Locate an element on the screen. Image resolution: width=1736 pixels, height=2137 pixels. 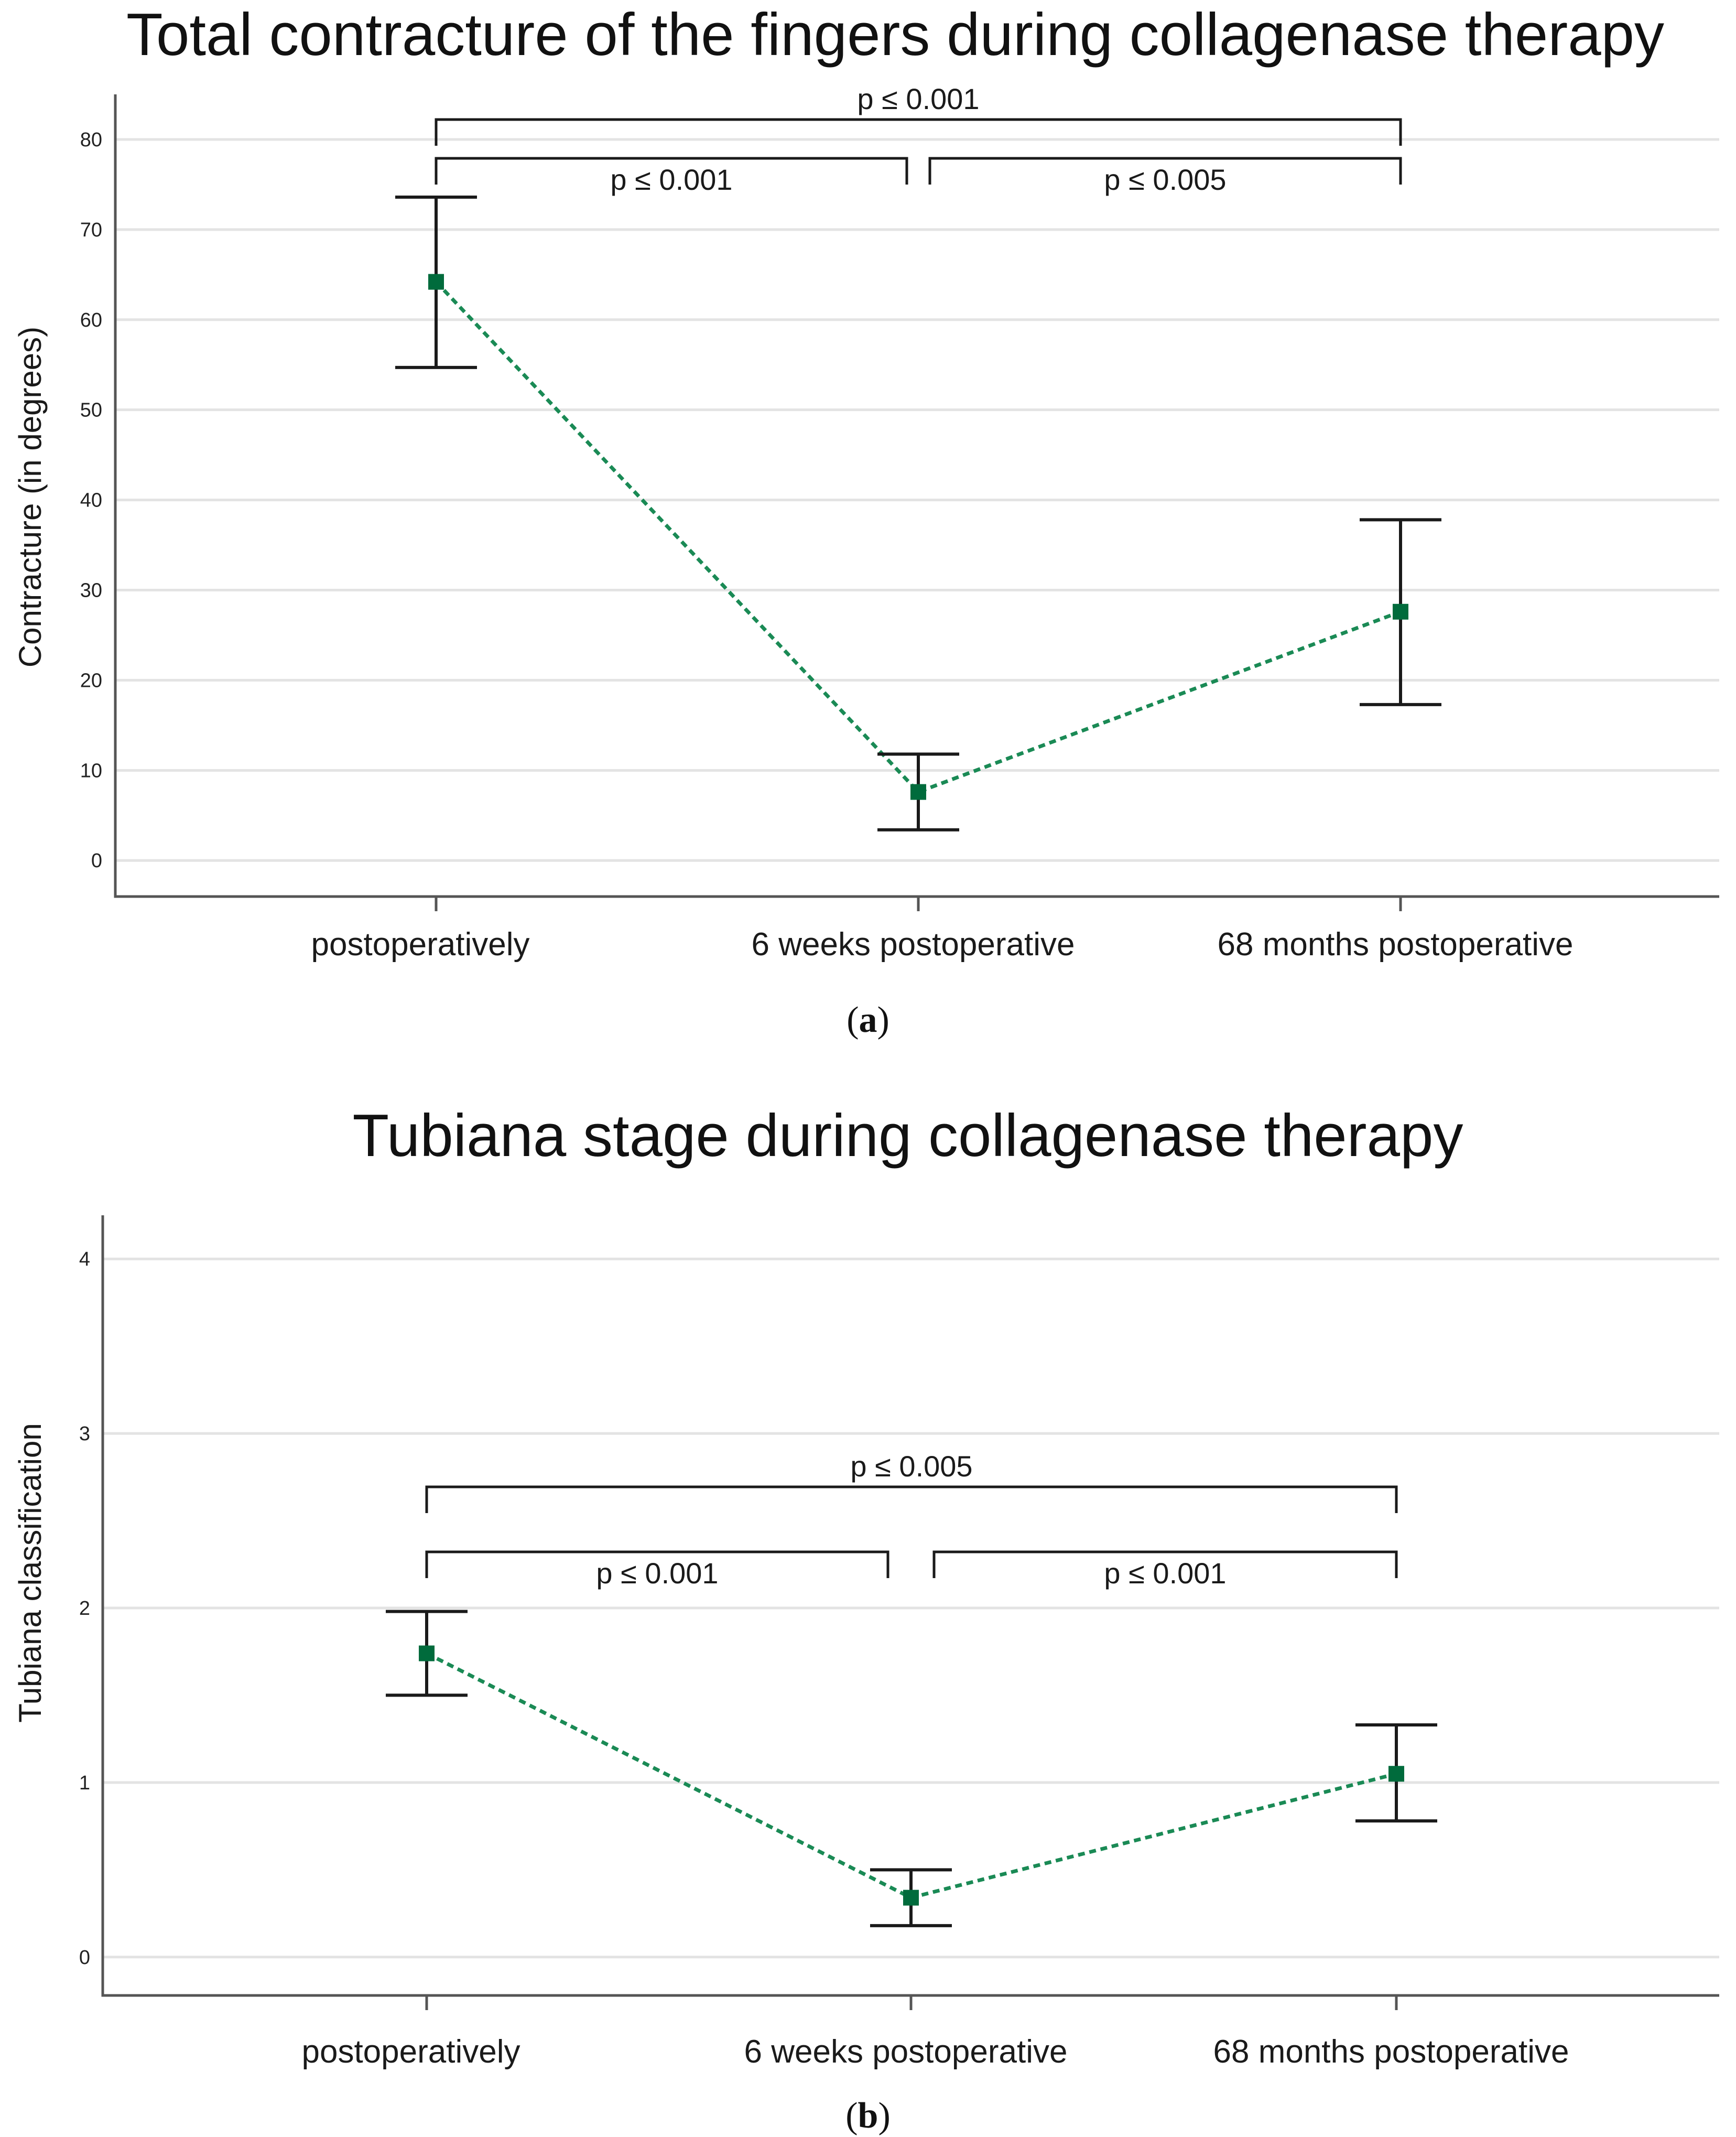
y-tick-label: 60 is located at coordinates (91, 320).